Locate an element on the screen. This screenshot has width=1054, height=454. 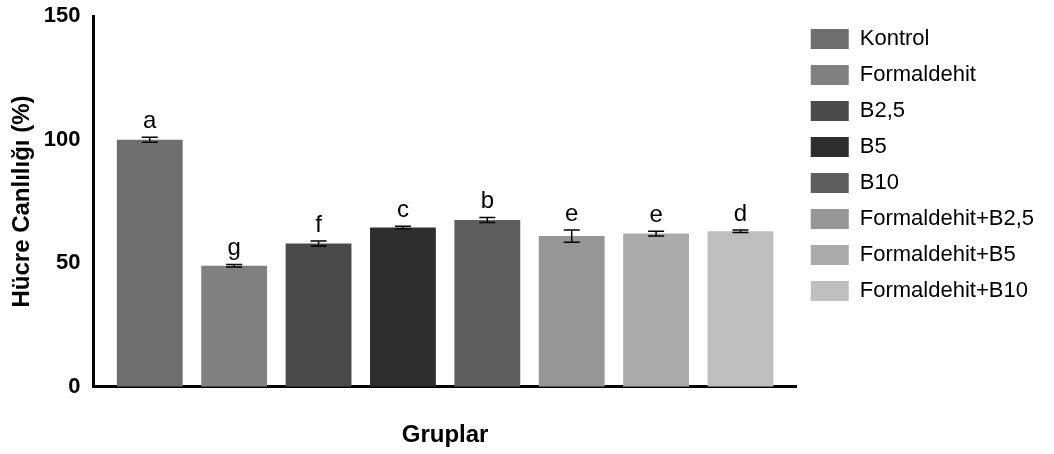
legend-label: Formaldehit+B5 is located at coordinates (937, 254).